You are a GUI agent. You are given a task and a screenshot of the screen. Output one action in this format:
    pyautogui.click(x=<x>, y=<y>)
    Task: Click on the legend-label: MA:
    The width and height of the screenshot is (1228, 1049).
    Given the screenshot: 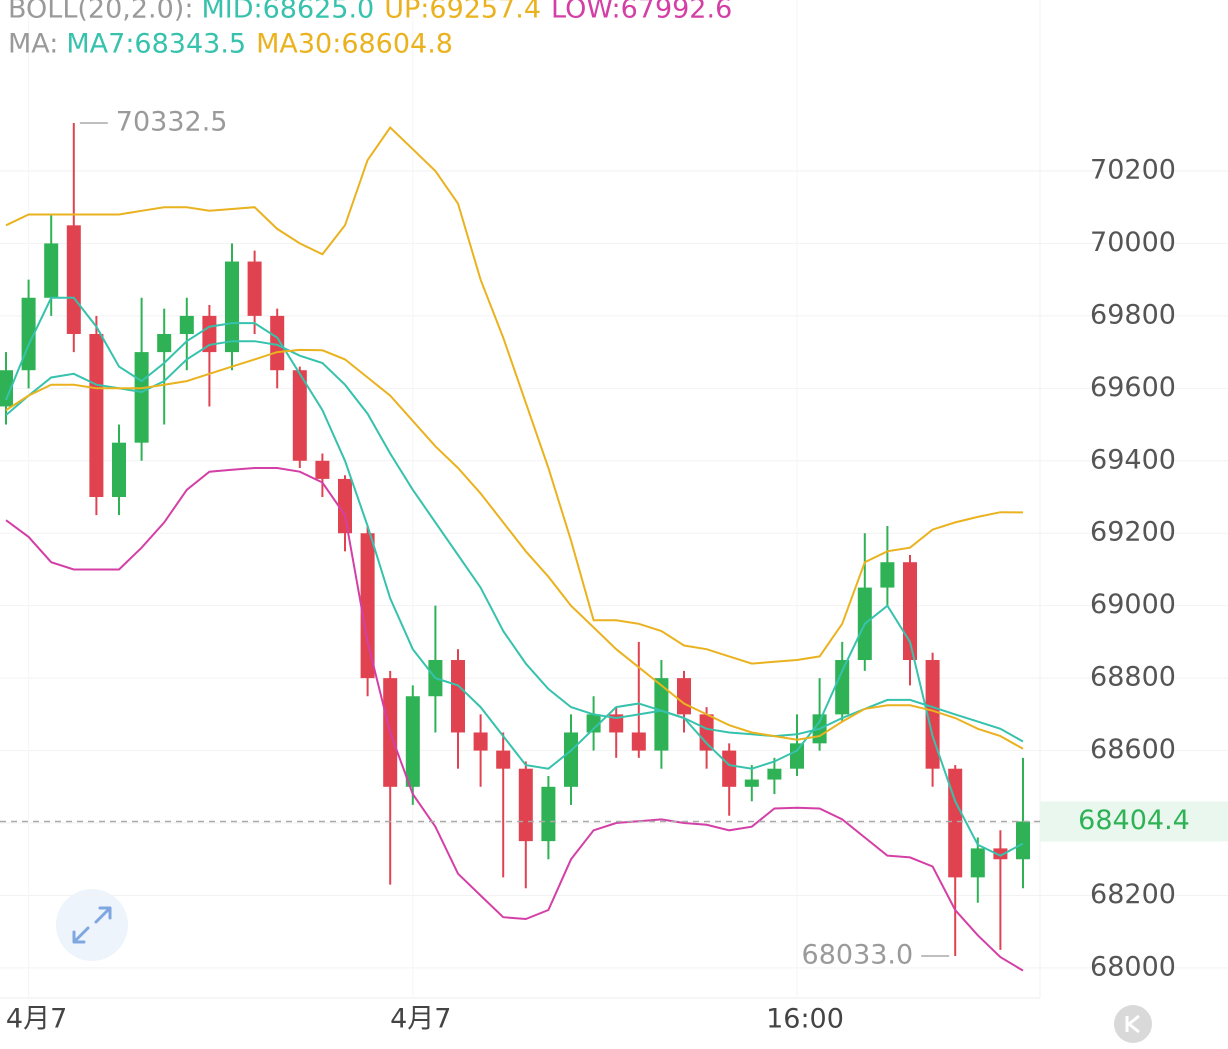 What is the action you would take?
    pyautogui.click(x=33, y=44)
    